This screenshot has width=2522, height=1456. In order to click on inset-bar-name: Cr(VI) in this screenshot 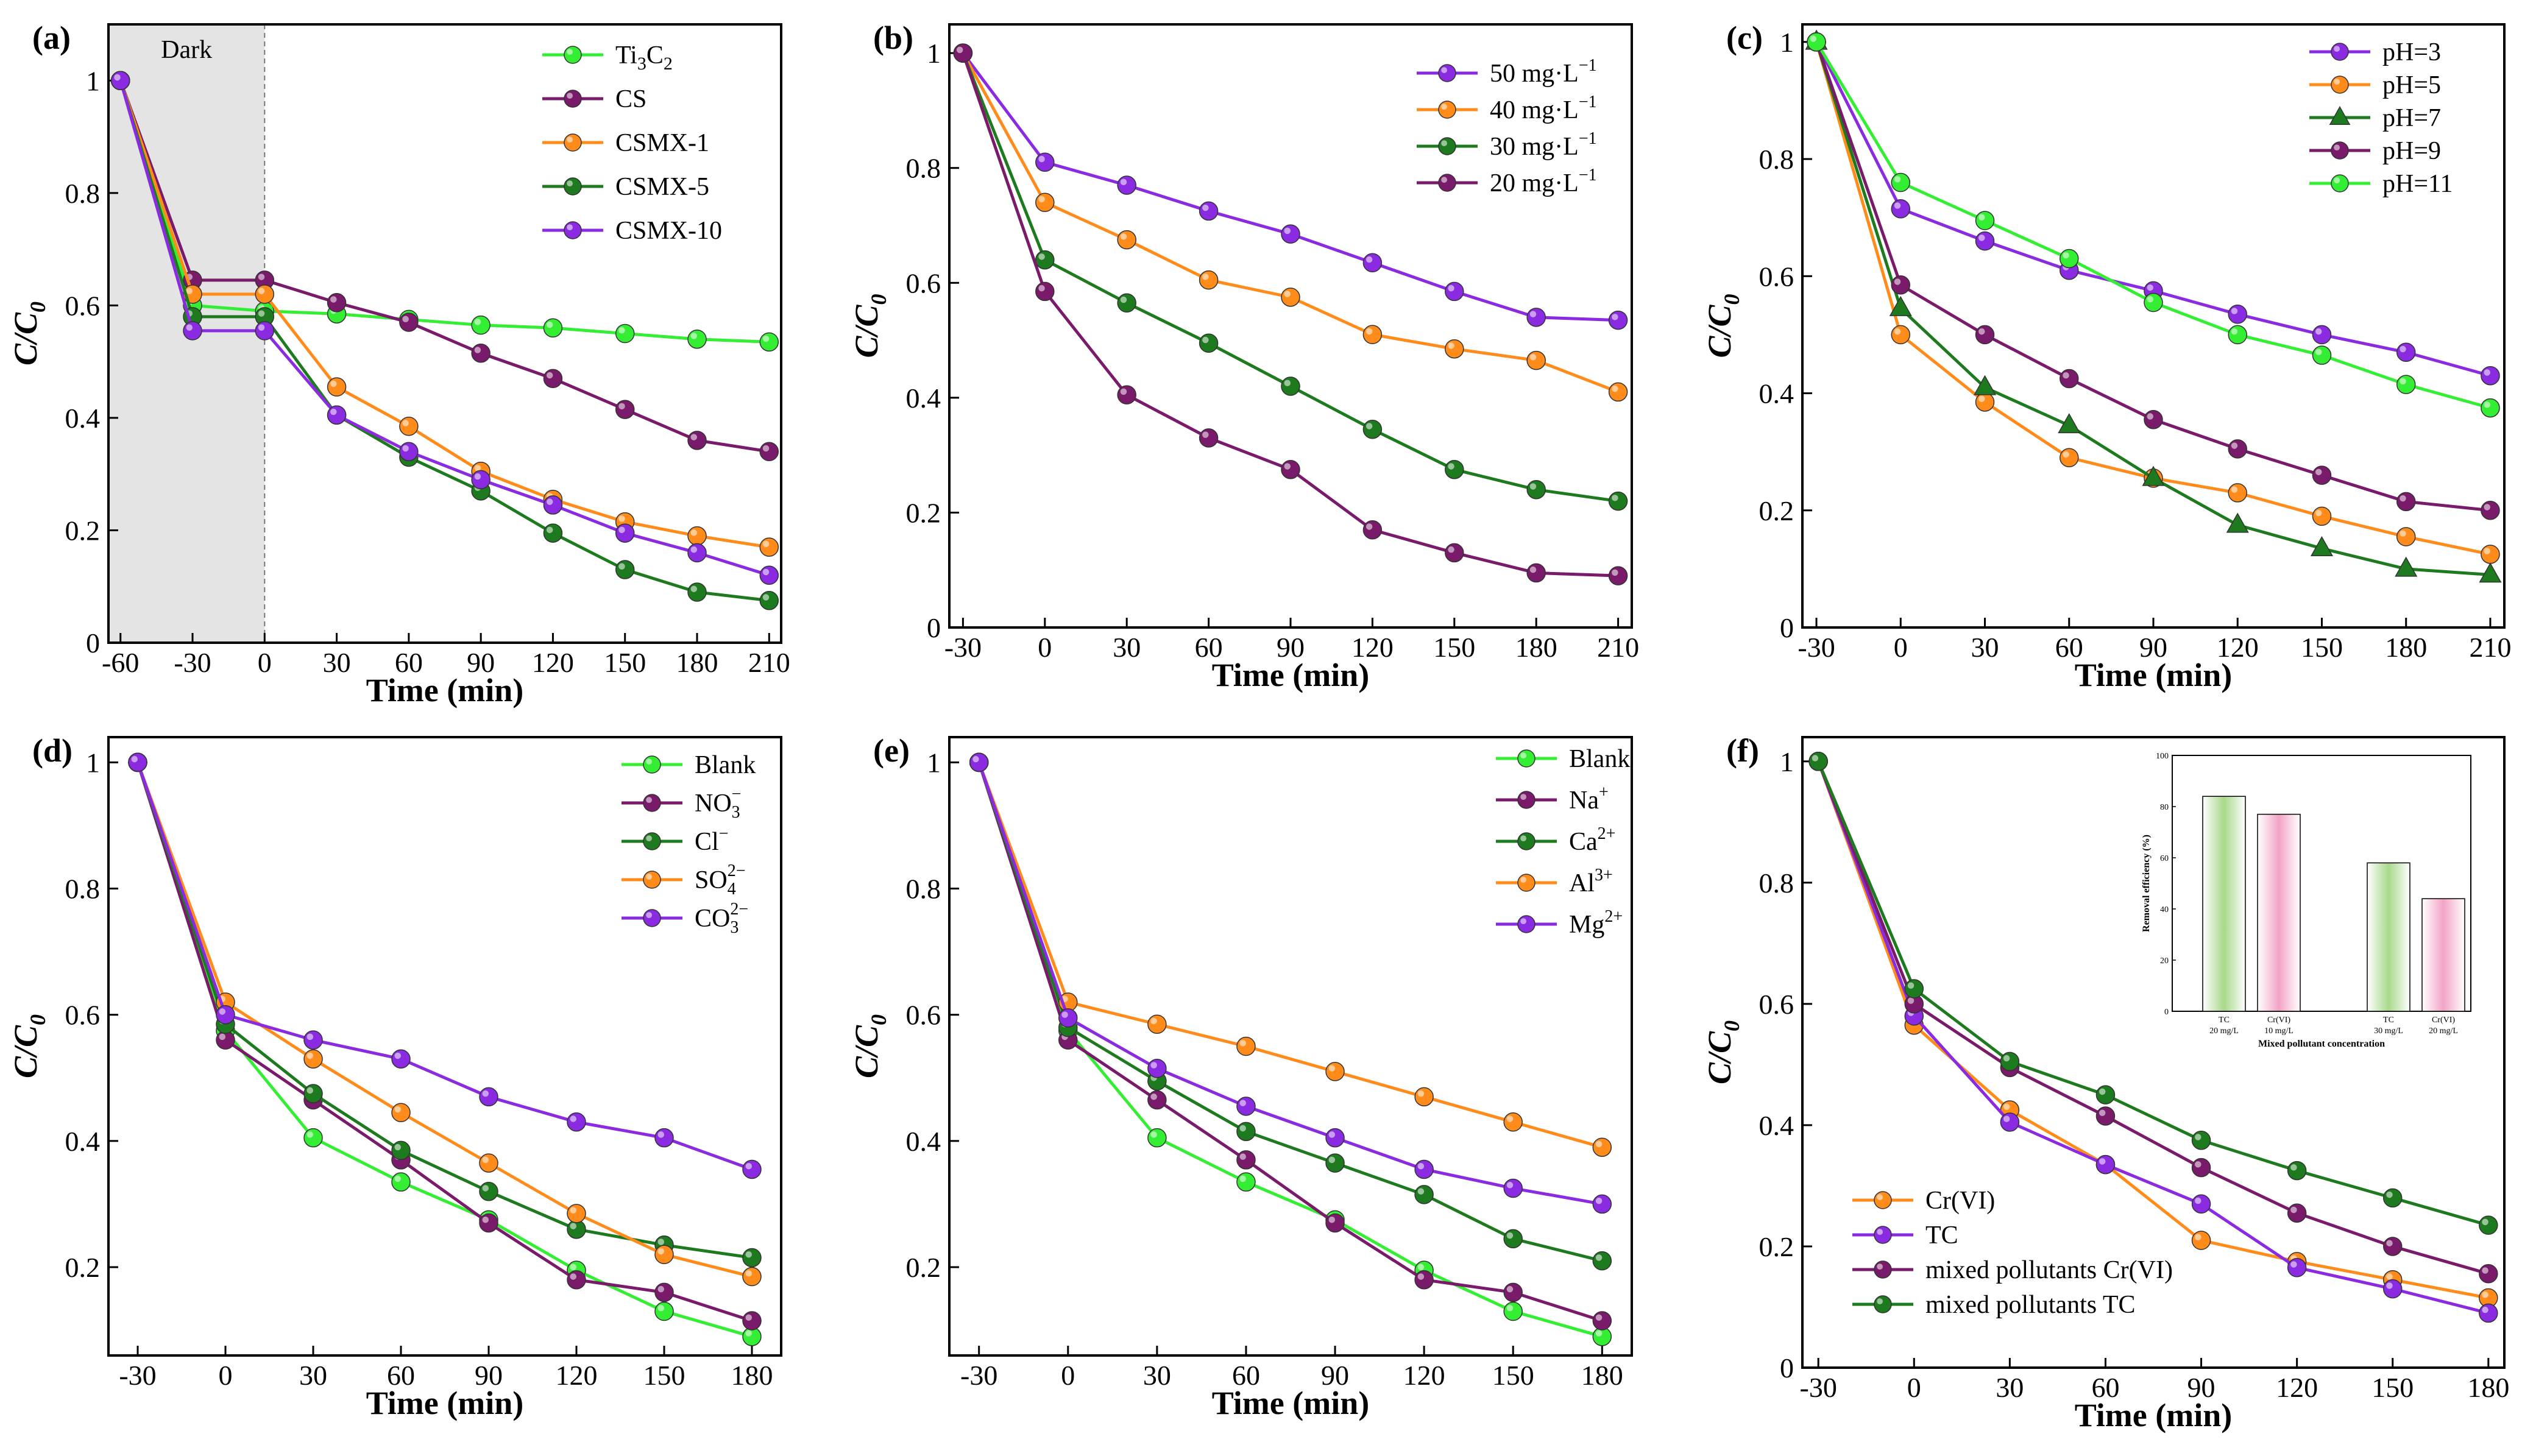, I will do `click(2443, 1020)`.